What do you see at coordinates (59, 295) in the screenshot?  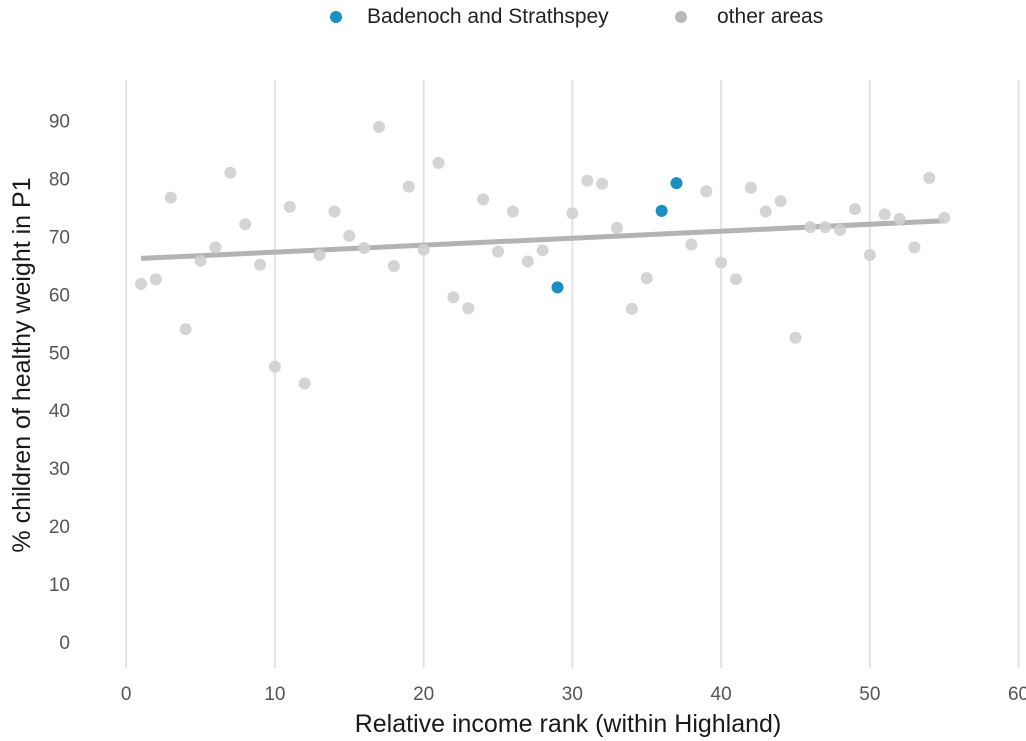 I see `y-tick-label: 60` at bounding box center [59, 295].